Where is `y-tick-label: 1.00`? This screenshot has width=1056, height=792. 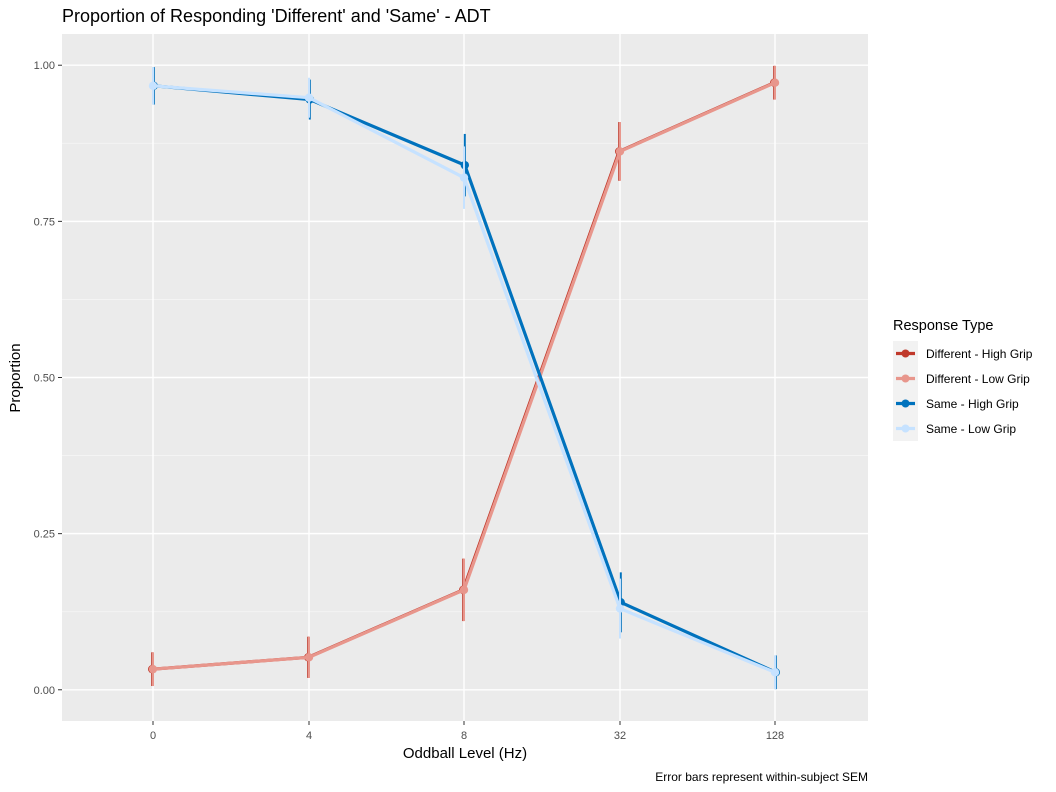 y-tick-label: 1.00 is located at coordinates (44, 66).